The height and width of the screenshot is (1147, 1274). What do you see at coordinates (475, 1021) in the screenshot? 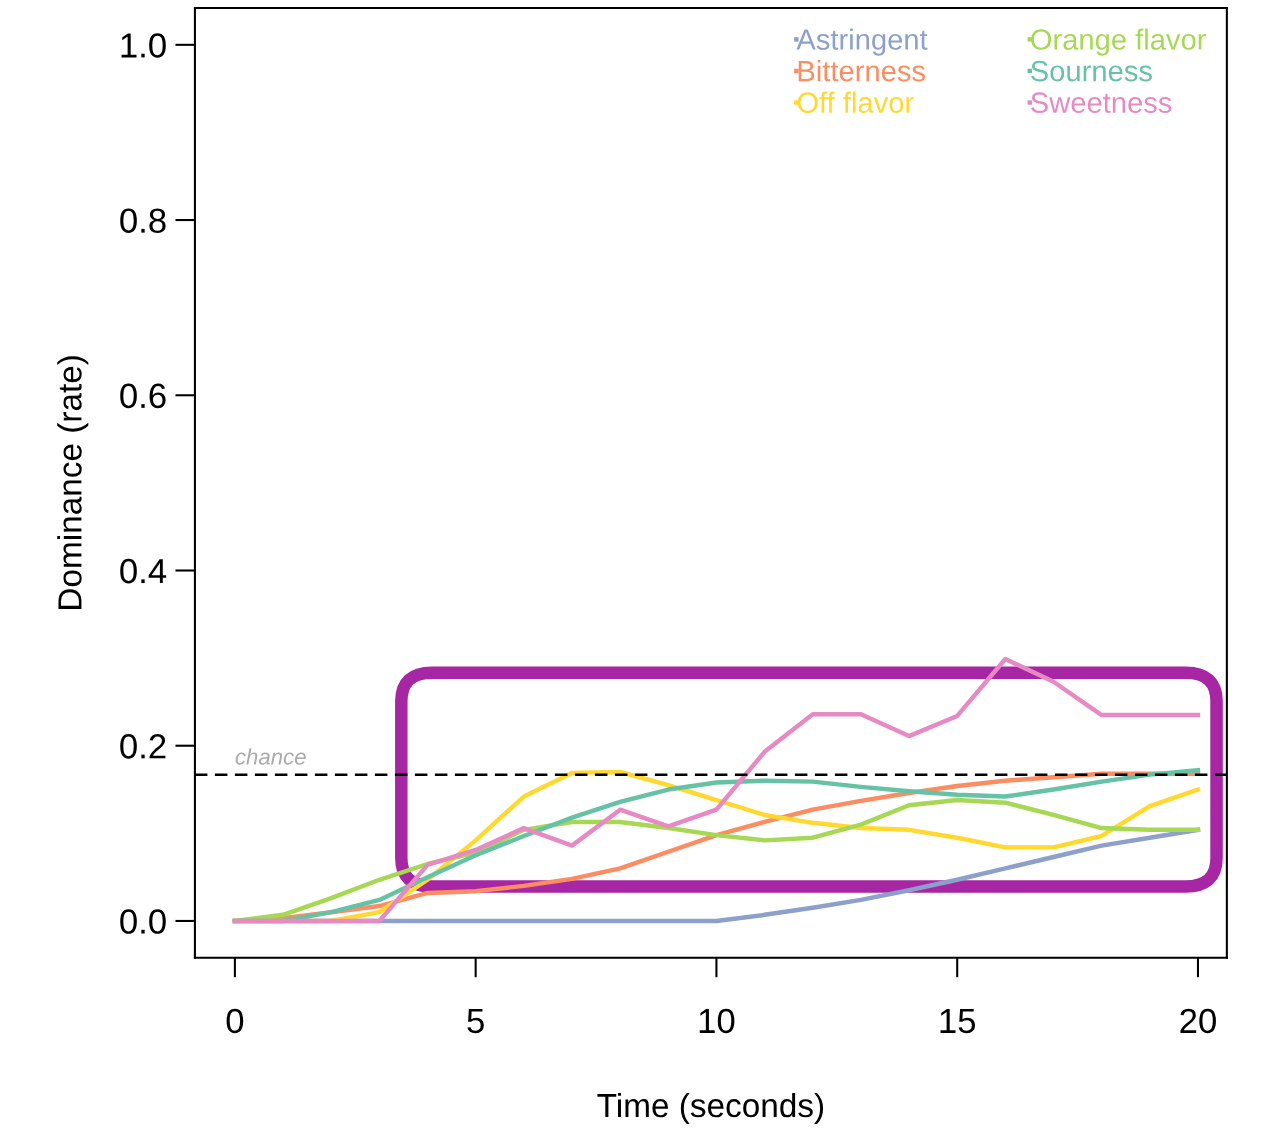
I see `x-tick-label: 5` at bounding box center [475, 1021].